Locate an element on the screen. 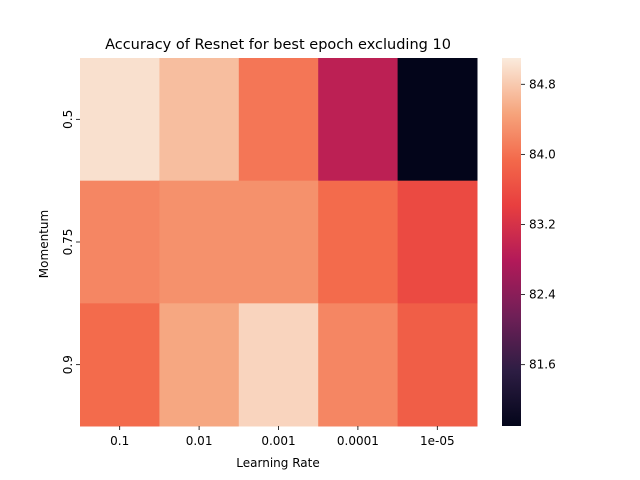  x-tick-label: 1e-05 is located at coordinates (437, 441).